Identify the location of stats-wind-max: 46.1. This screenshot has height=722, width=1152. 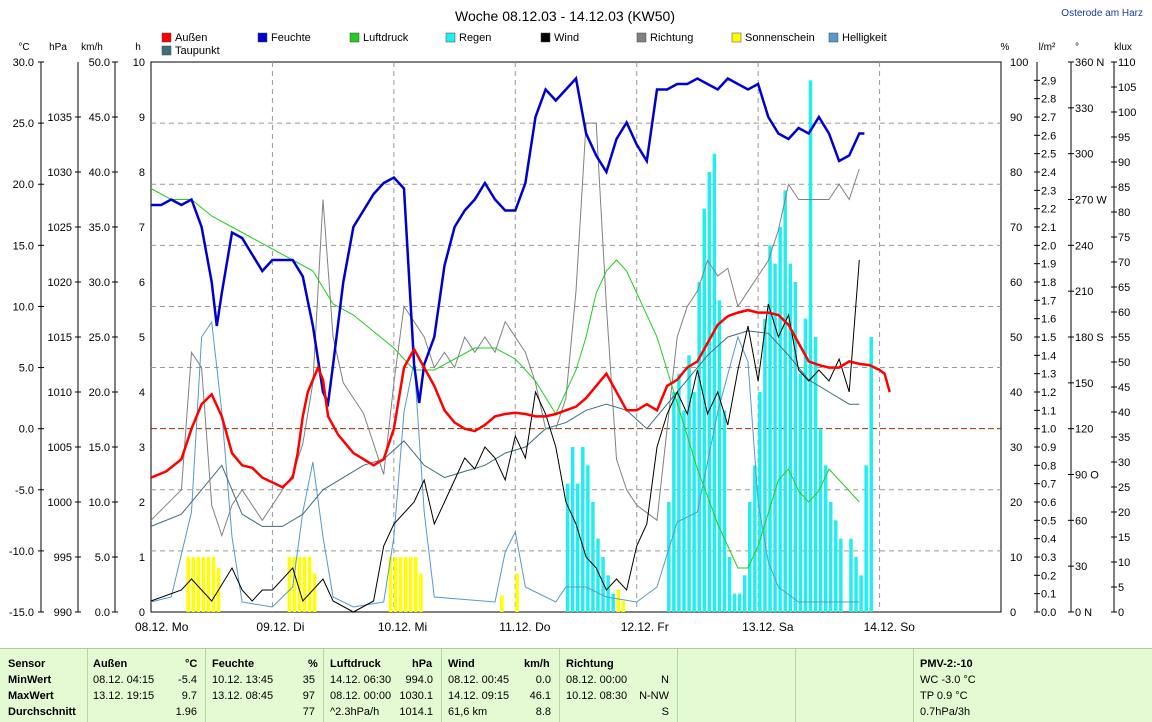
(540, 696).